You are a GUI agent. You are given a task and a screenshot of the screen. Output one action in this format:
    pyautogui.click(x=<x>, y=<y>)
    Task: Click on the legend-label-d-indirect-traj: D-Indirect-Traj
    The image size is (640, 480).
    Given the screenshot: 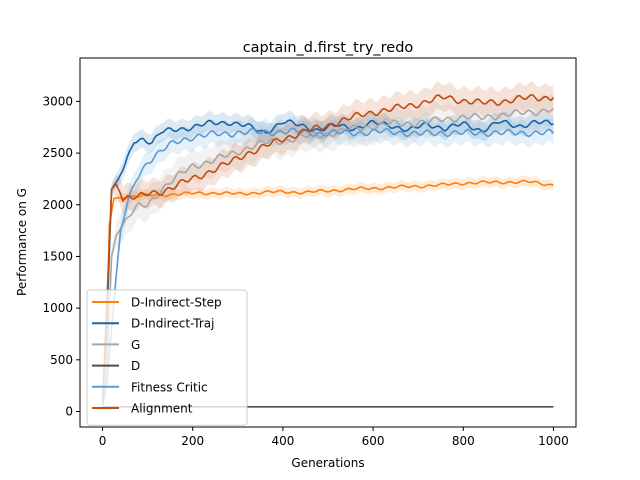 What is the action you would take?
    pyautogui.click(x=172, y=324)
    